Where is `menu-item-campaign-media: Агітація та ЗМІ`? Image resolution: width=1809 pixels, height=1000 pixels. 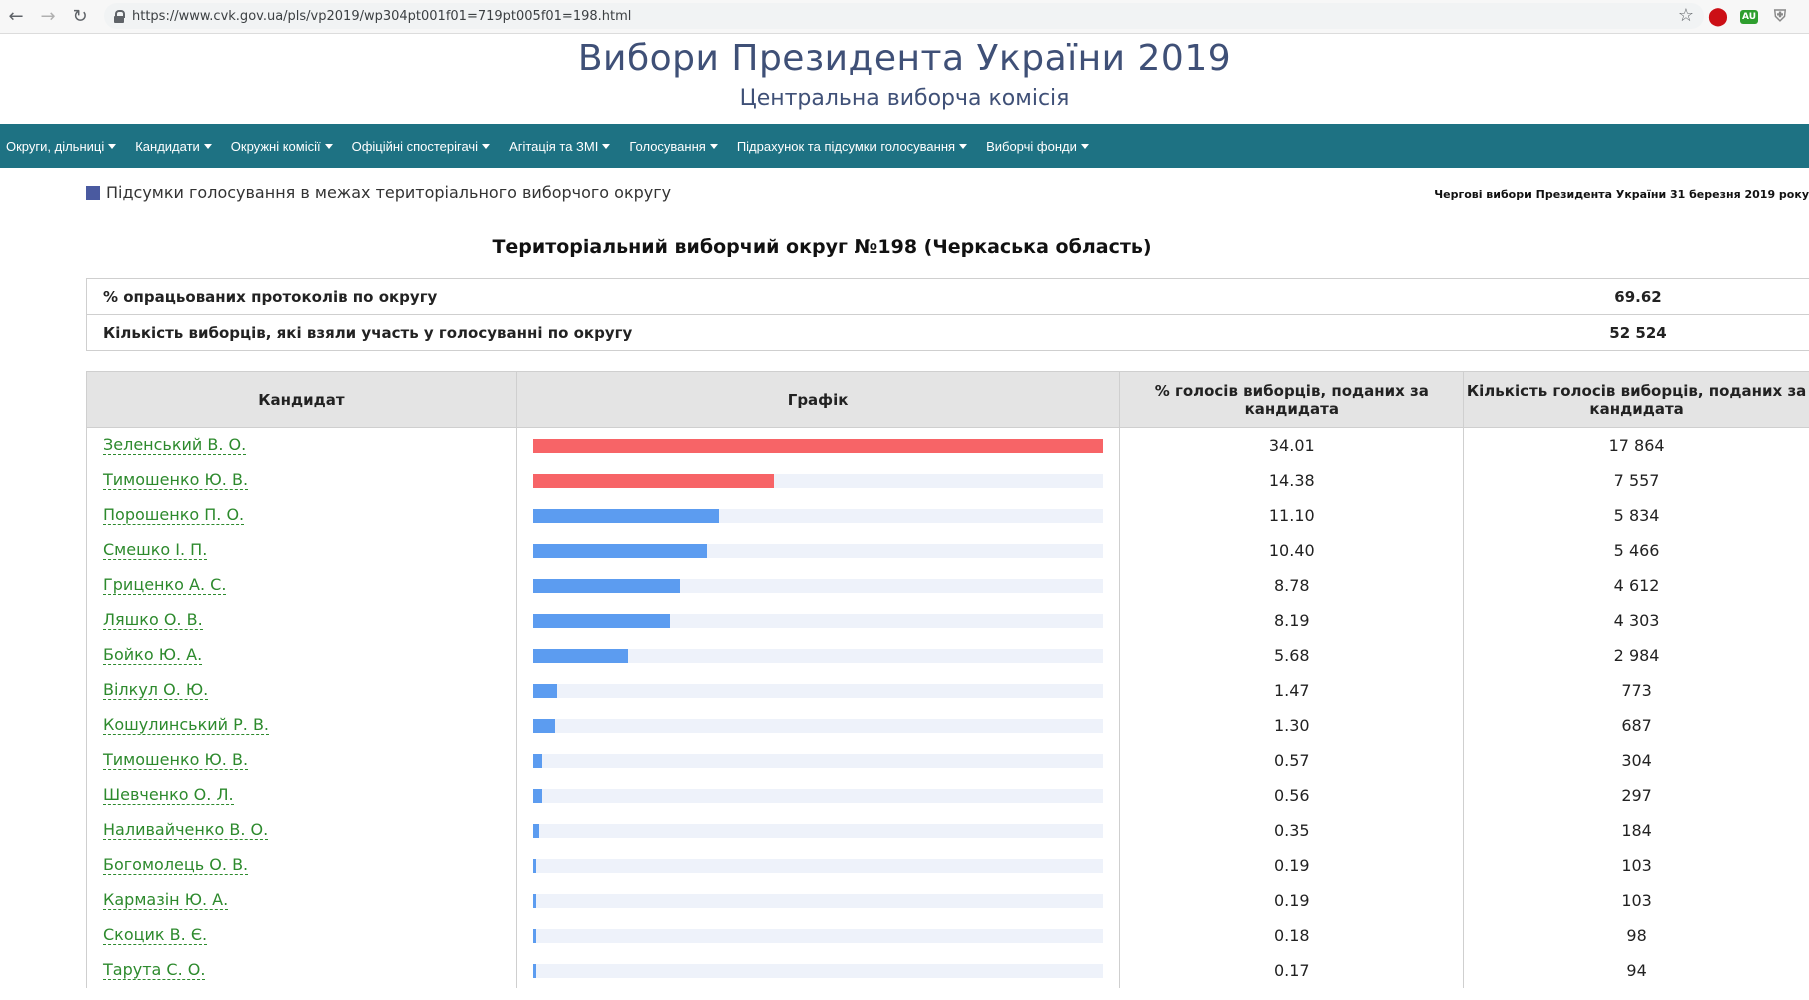 menu-item-campaign-media: Агітація та ЗМІ is located at coordinates (560, 146).